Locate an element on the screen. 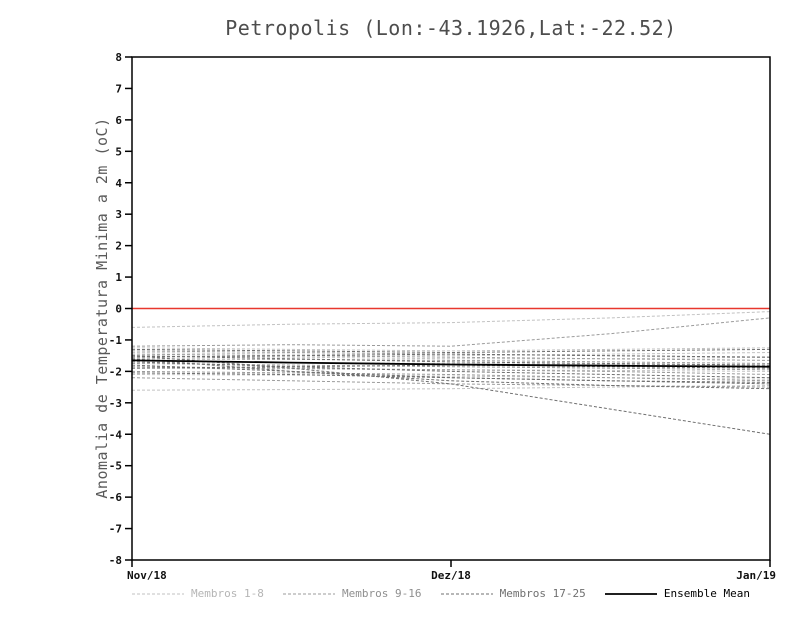 This screenshot has width=800, height=618. svg-text: -2 is located at coordinates (115, 371).